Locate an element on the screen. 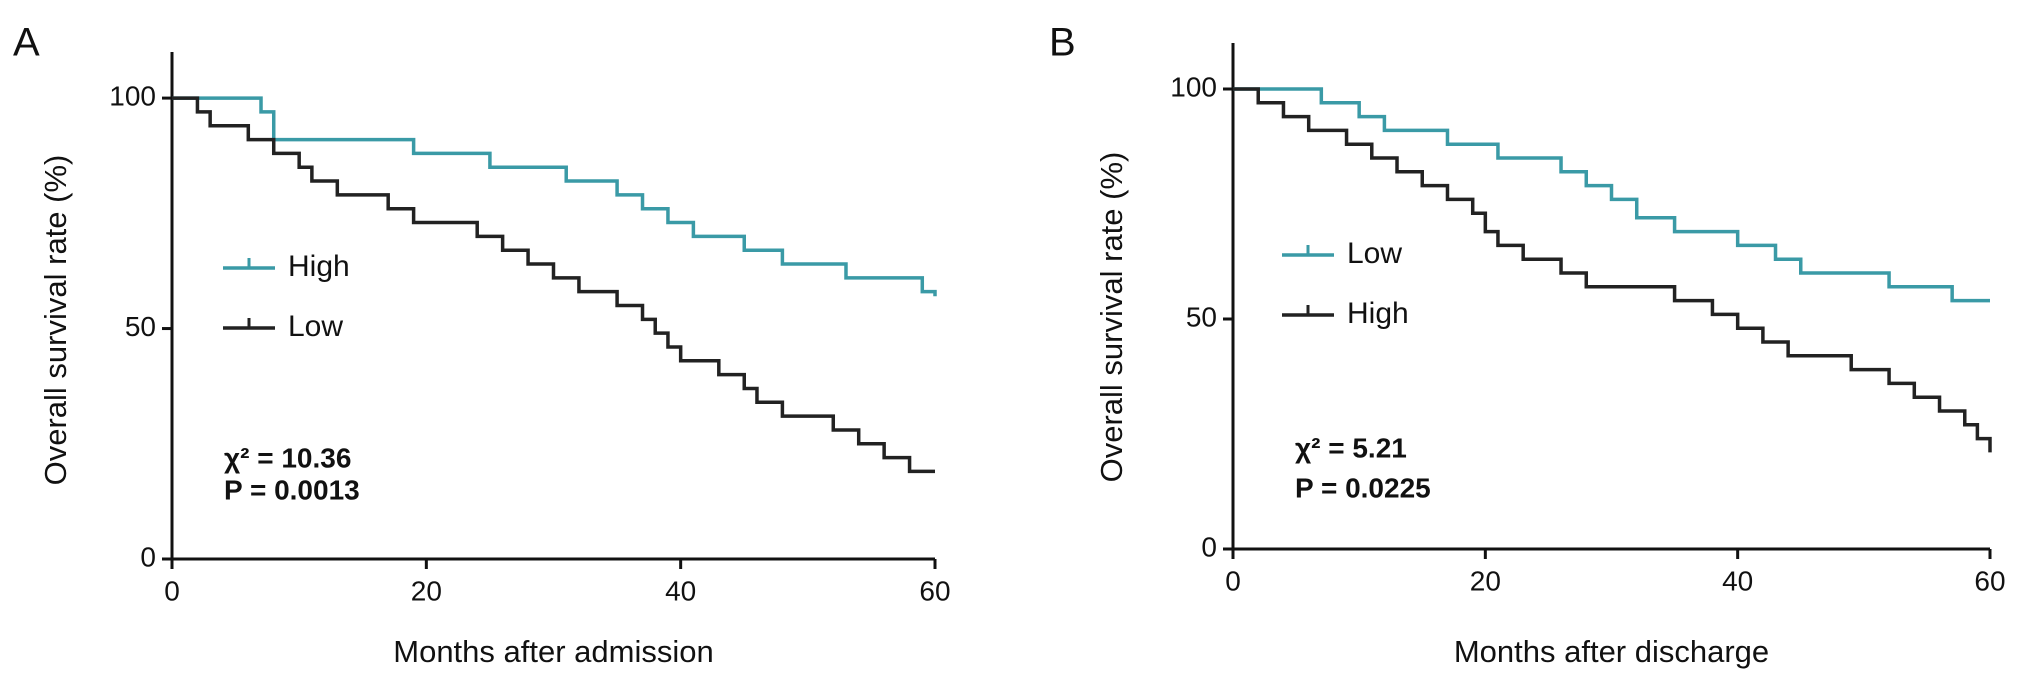  annotation: P = 0.0013 is located at coordinates (292, 489).